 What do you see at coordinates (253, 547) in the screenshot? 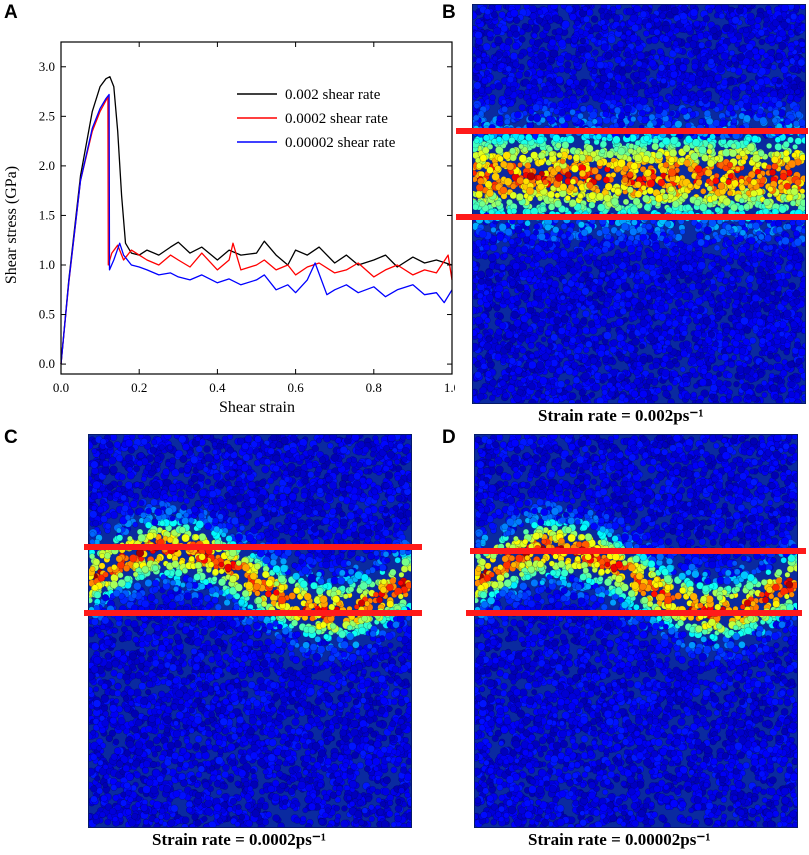
I see `band-line-c-top` at bounding box center [253, 547].